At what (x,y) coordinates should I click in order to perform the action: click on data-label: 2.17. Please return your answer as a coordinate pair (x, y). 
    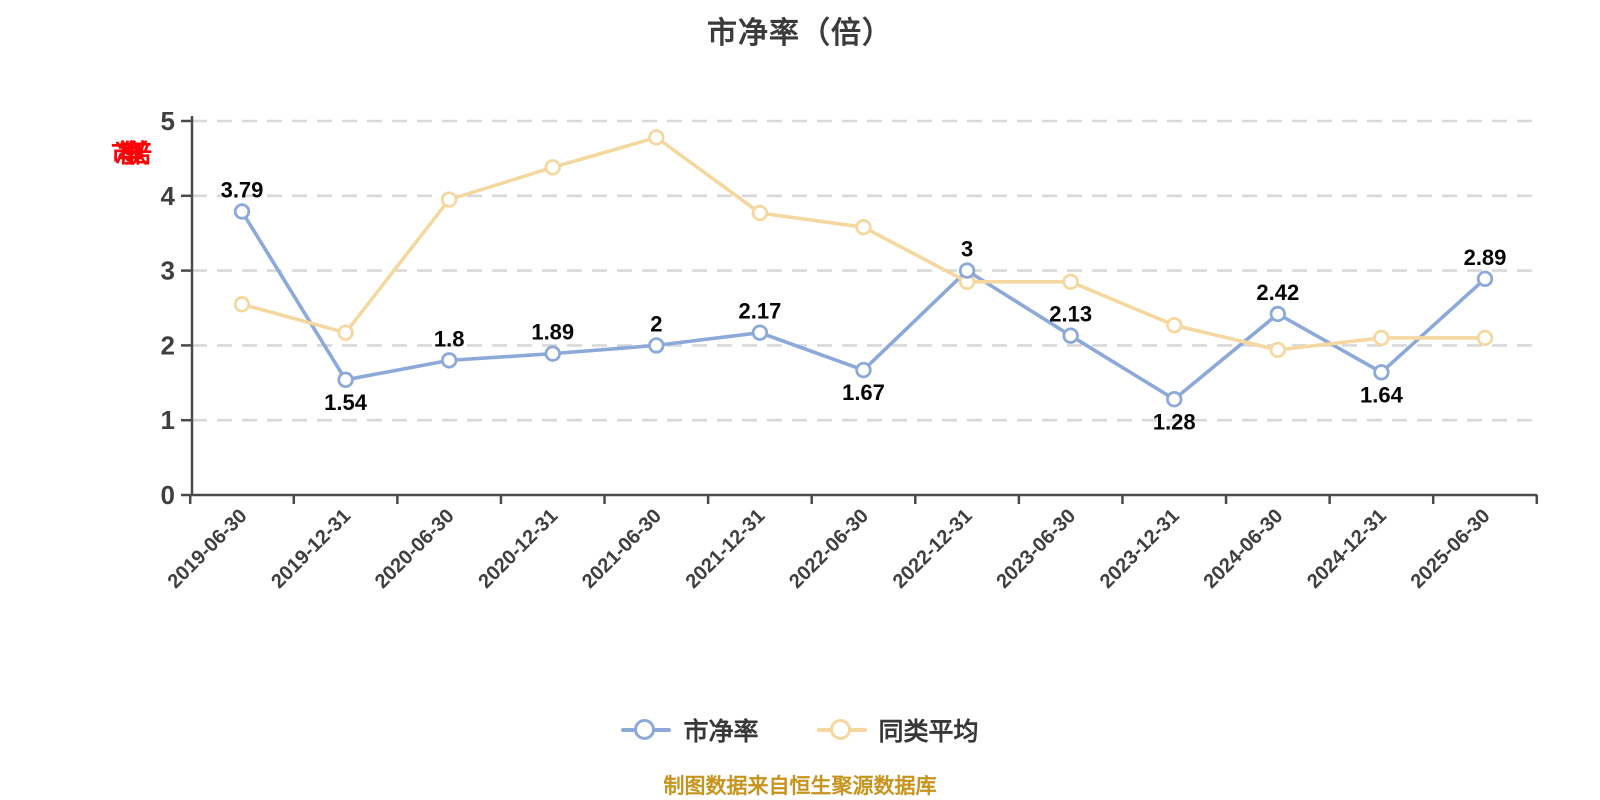
    Looking at the image, I should click on (760, 311).